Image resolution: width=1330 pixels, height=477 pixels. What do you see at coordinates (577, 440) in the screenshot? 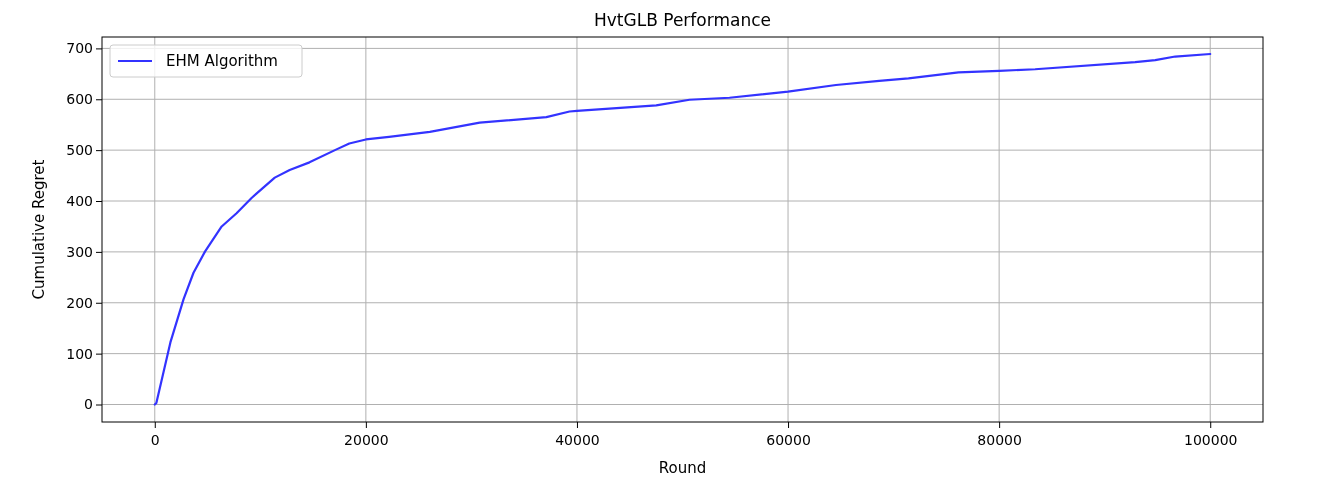
I see `x-tick-label: 40000` at bounding box center [577, 440].